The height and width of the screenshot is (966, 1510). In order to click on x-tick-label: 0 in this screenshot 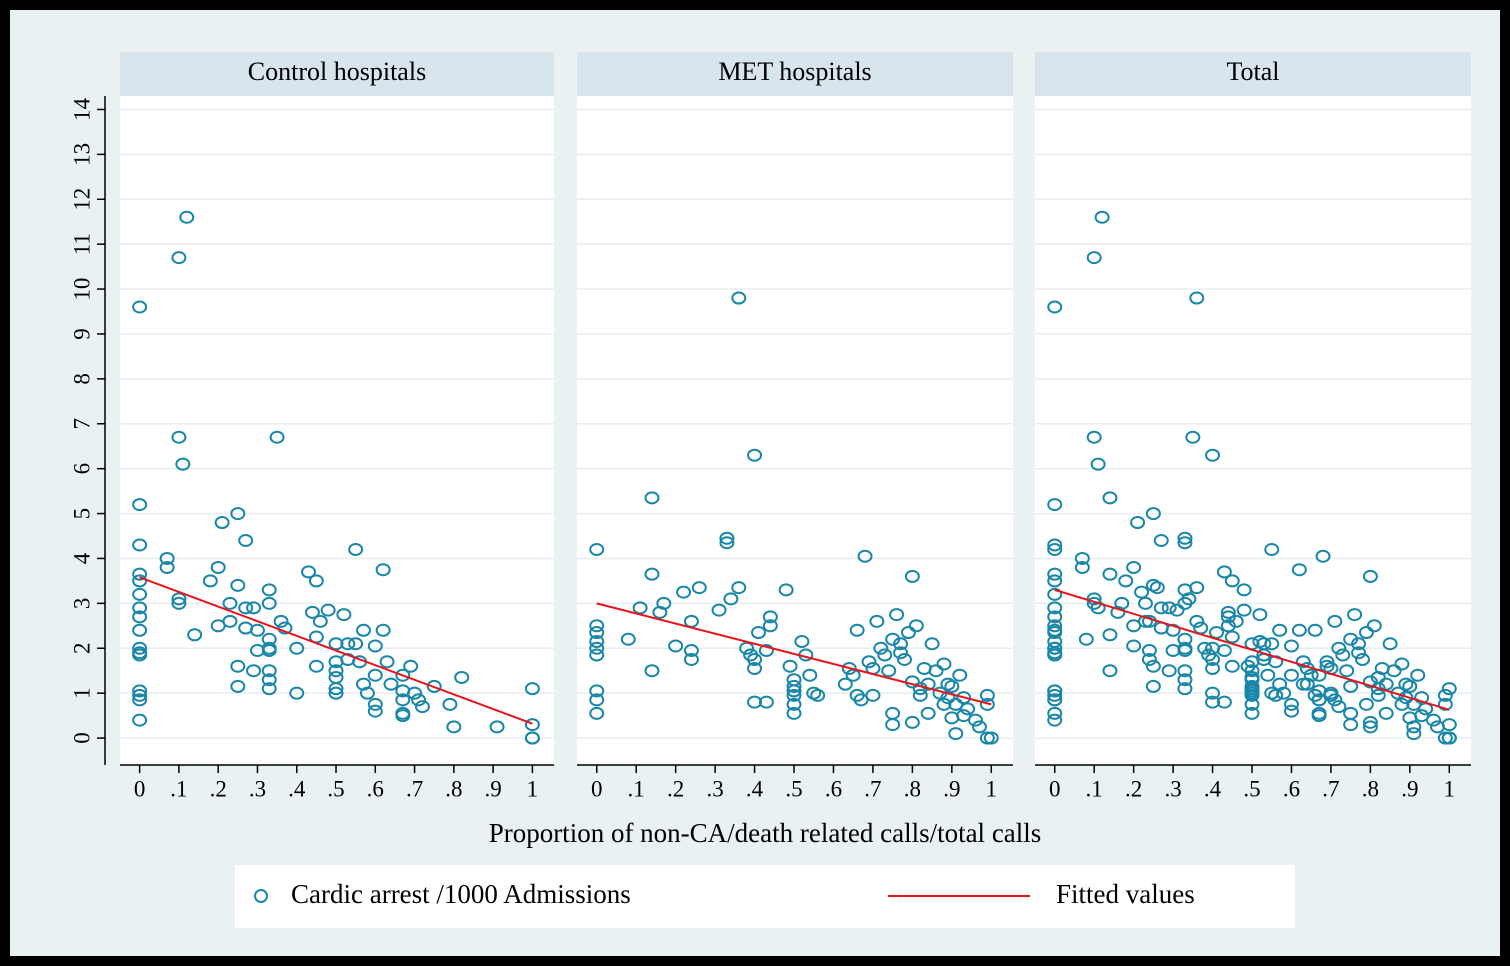, I will do `click(140, 788)`.